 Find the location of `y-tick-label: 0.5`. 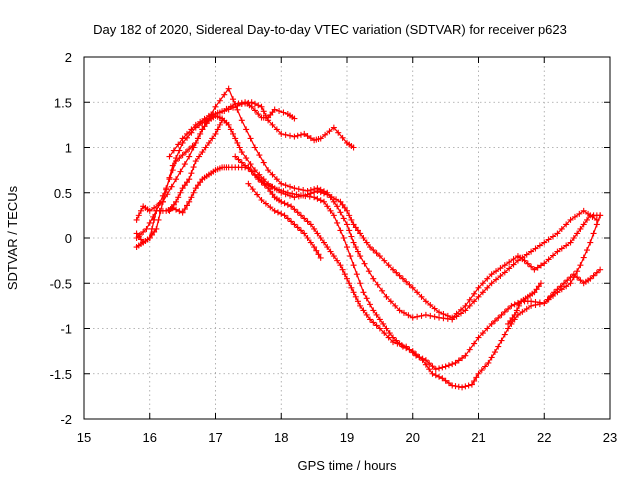

y-tick-label: 0.5 is located at coordinates (63, 193).